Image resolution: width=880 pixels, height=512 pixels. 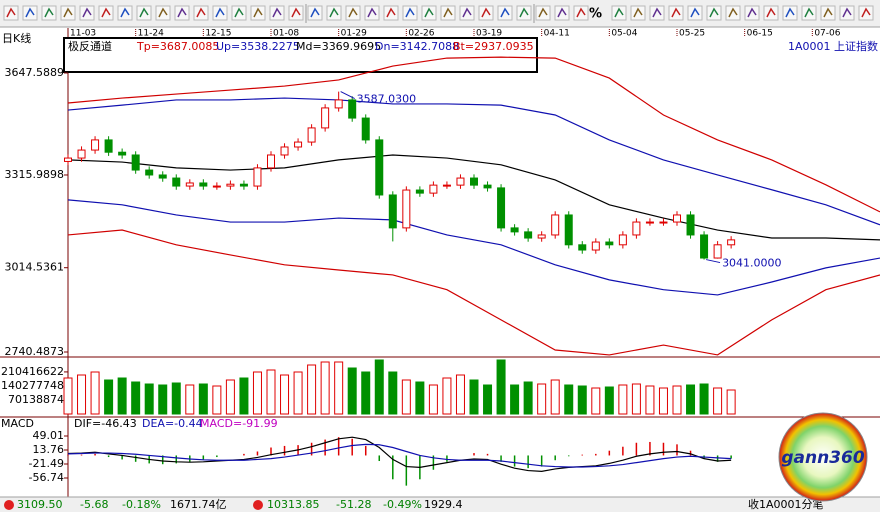 I want to click on legend-entry: Bt=2937.0935, so click(x=493, y=46).